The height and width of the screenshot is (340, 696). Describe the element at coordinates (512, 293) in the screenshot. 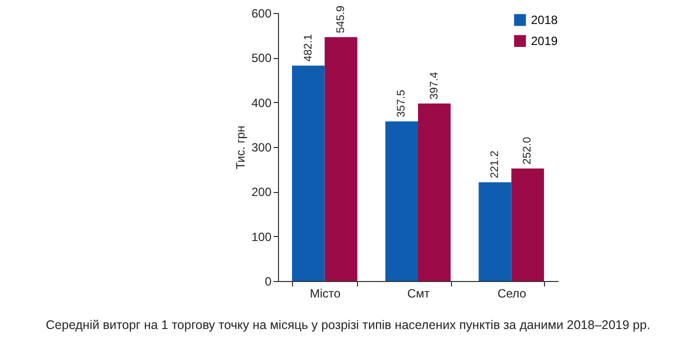

I see `x-tick-label: Село` at that location.